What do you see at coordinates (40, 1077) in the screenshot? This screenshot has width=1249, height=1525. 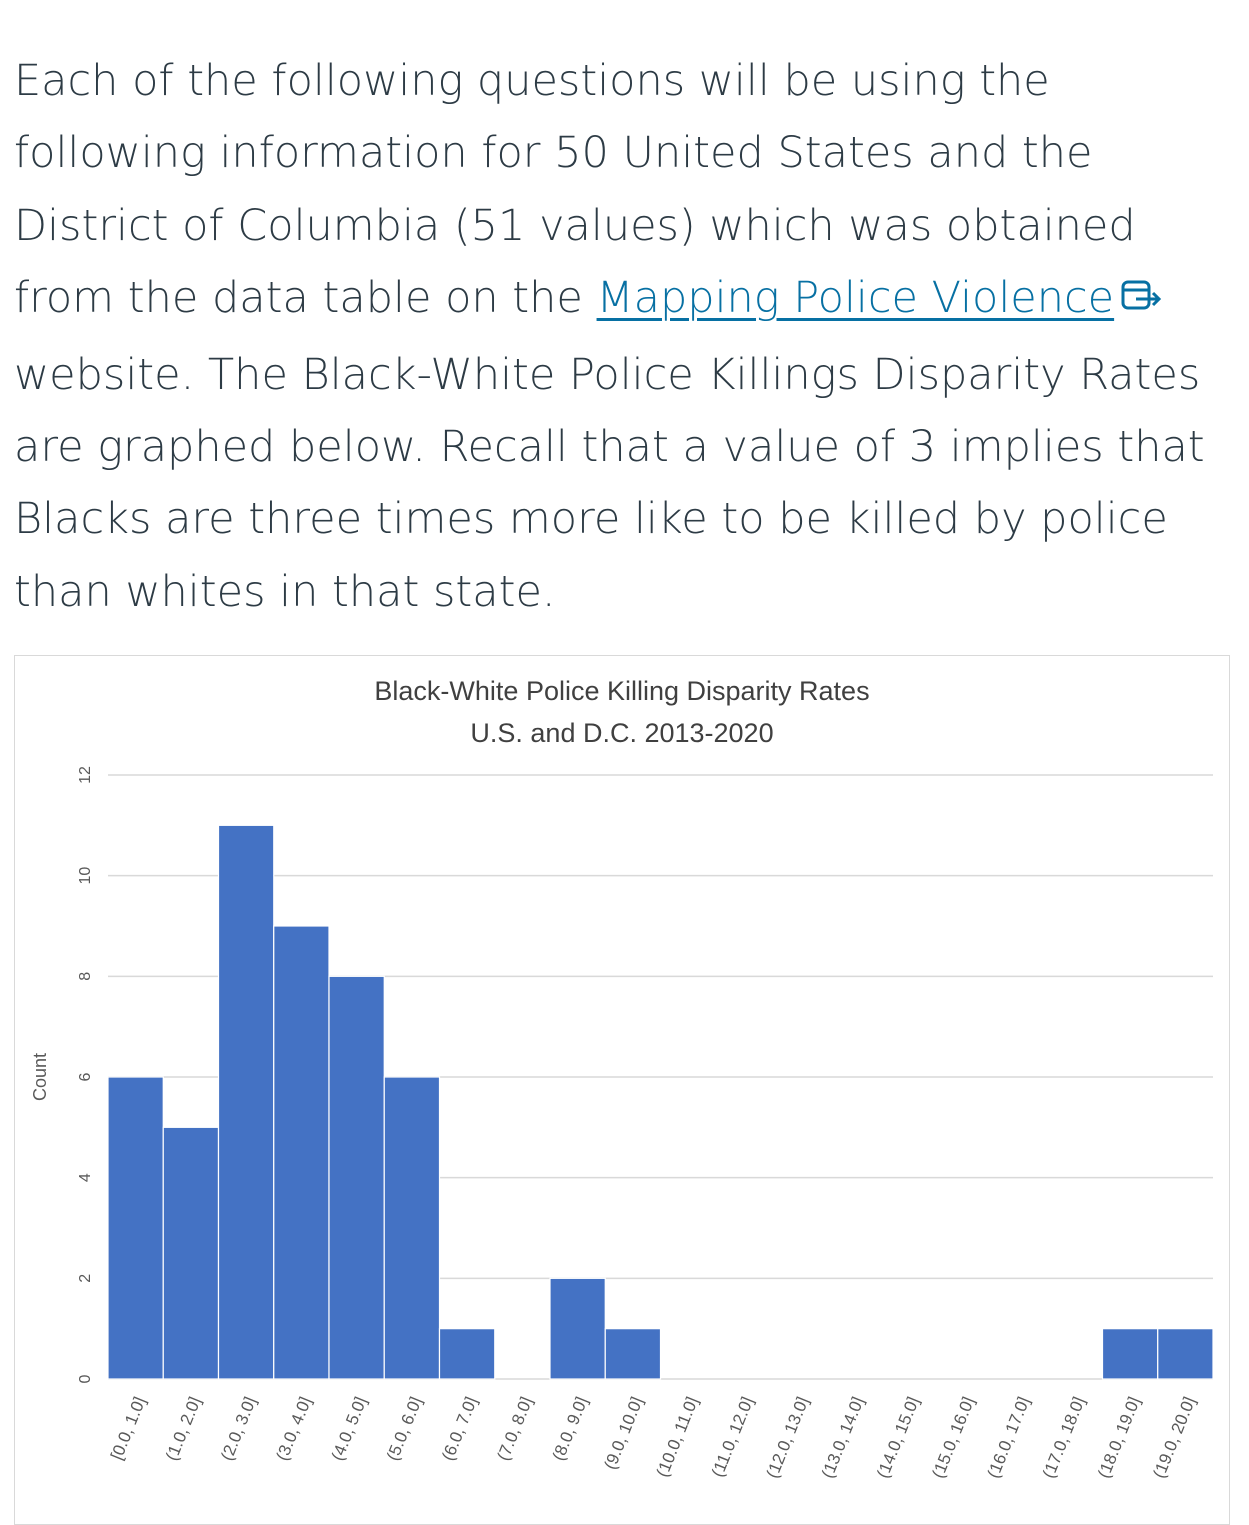 I see `y-axis-label: Count` at bounding box center [40, 1077].